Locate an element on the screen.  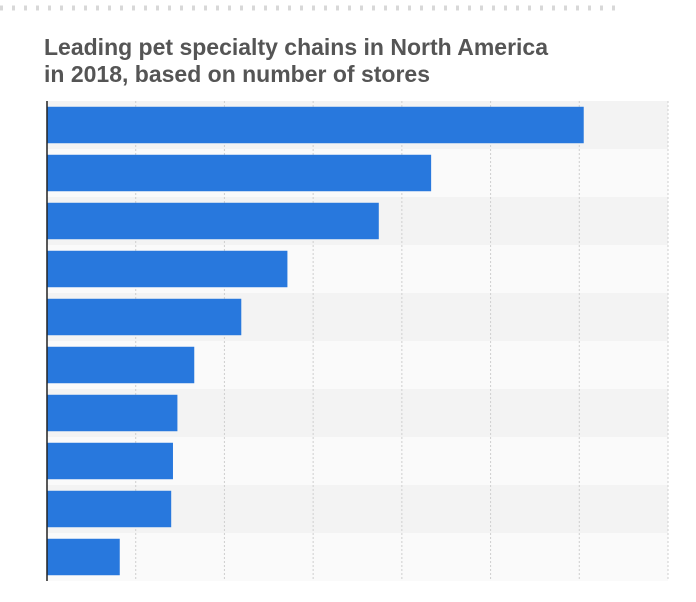
chart-title-line: in 2018, based on number of stores is located at coordinates (237, 74).